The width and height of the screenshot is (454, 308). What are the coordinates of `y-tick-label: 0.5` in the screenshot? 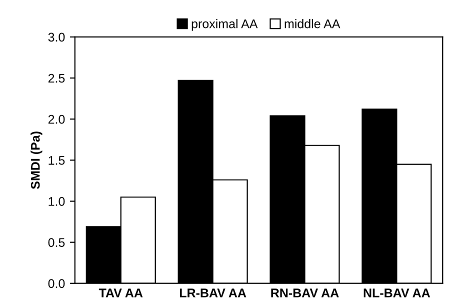 It's located at (56, 242).